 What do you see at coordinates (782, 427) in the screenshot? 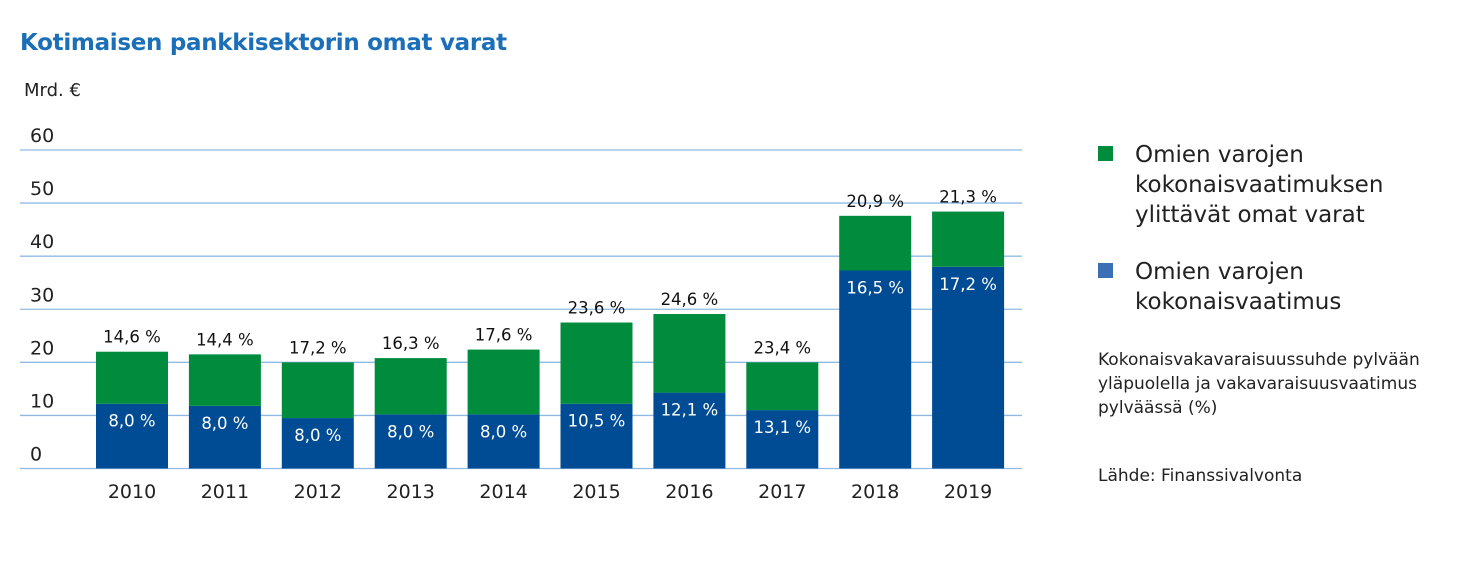
I see `bar-inner-label: 13,1 %` at bounding box center [782, 427].